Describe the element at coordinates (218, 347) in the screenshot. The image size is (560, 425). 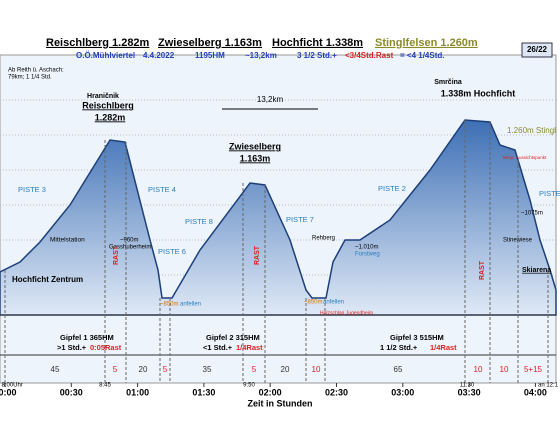
I see `leg-time: <1 Std.+` at that location.